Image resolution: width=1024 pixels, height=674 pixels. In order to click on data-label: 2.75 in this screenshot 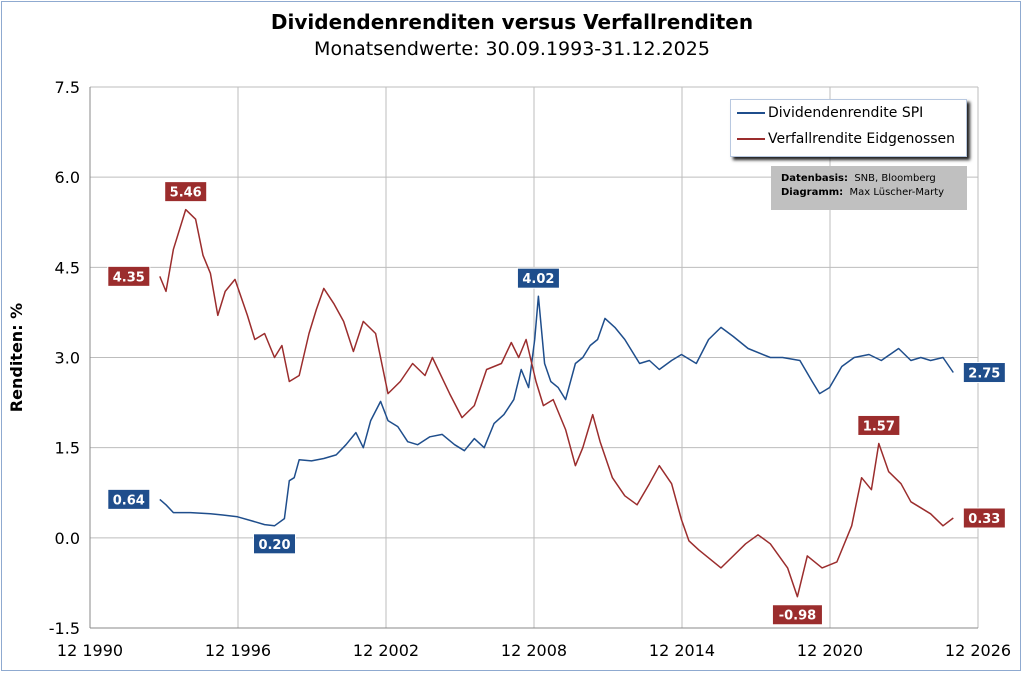, I will do `click(984, 374)`.